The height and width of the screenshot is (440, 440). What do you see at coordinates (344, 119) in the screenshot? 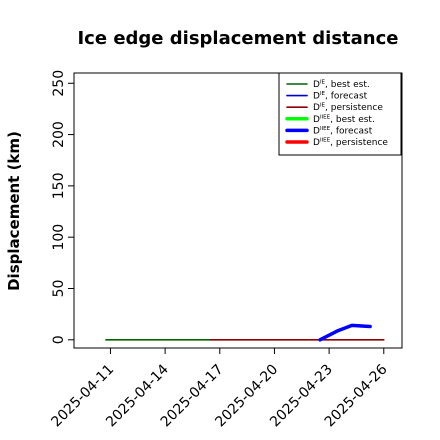
I see `legend-label: DIIEE, best est.` at bounding box center [344, 119].